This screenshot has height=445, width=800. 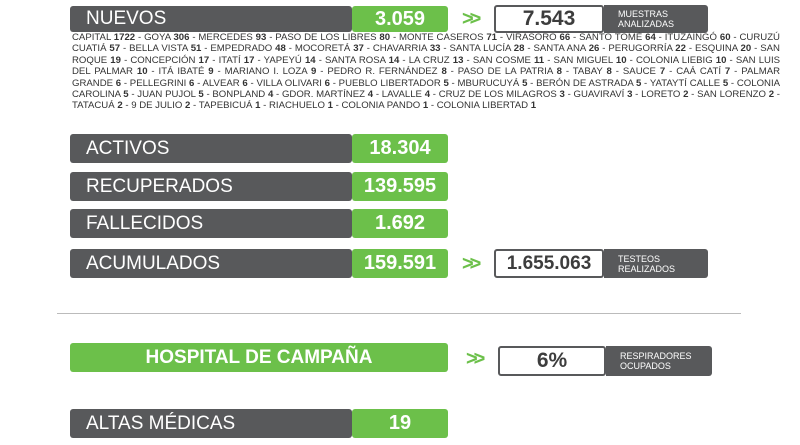 I want to click on locality-name: ITUZAINGÓ, so click(x=692, y=37).